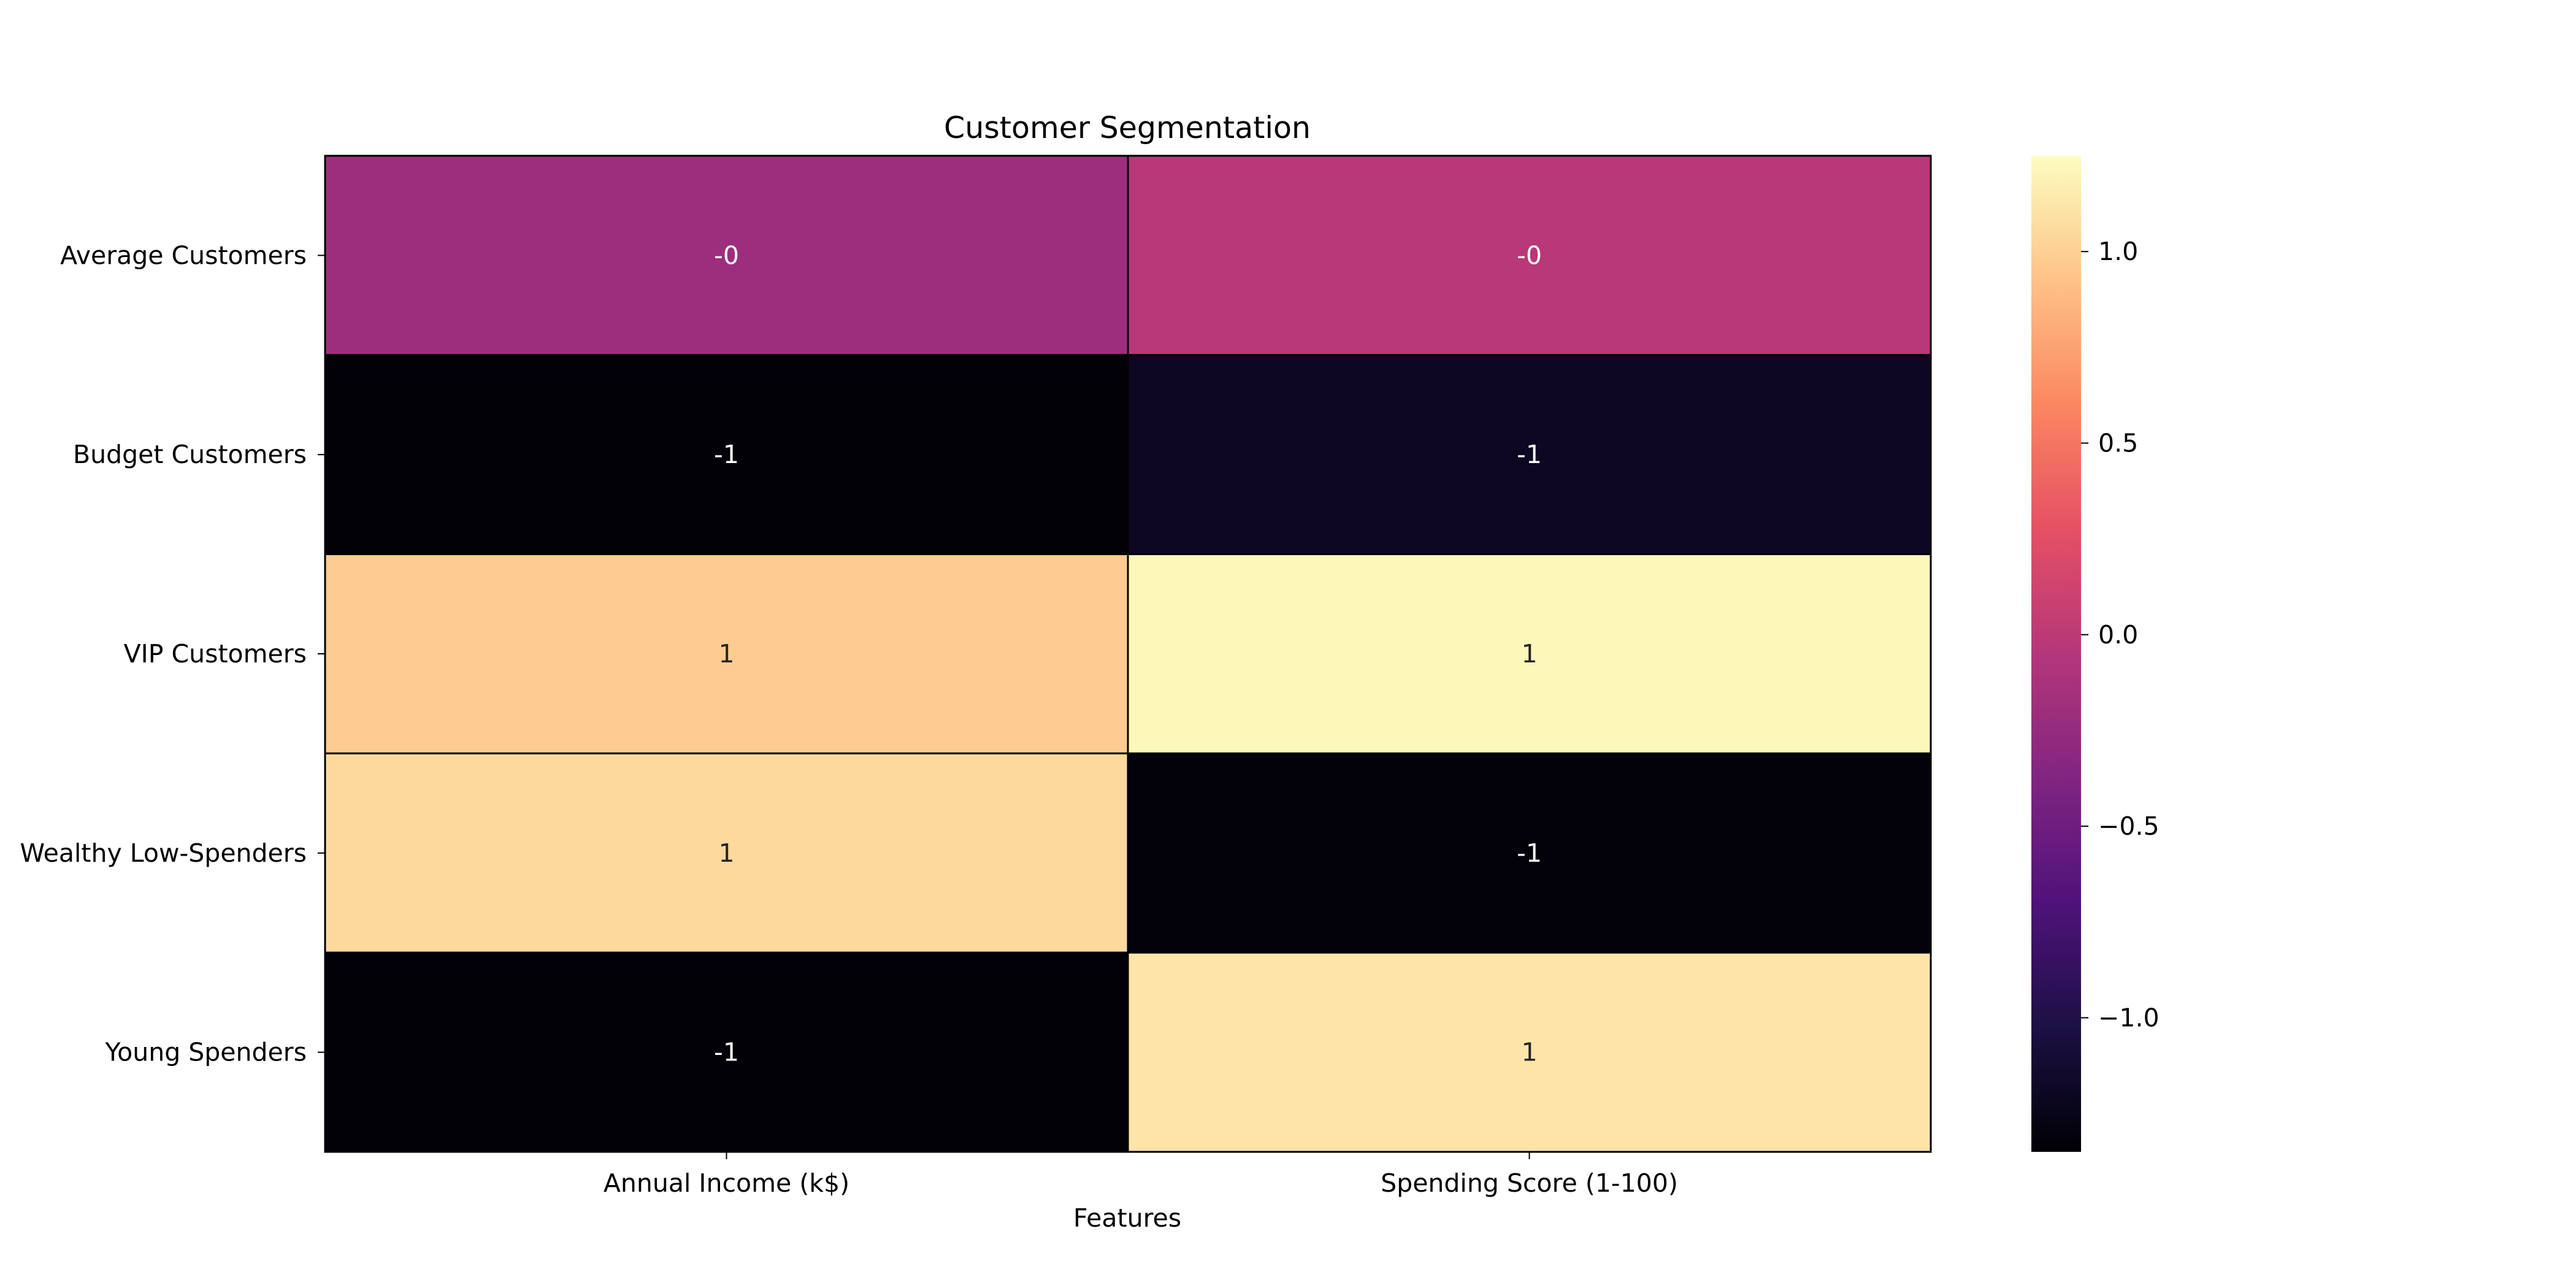  I want to click on y-tick-label: Budget Customers, so click(190, 454).